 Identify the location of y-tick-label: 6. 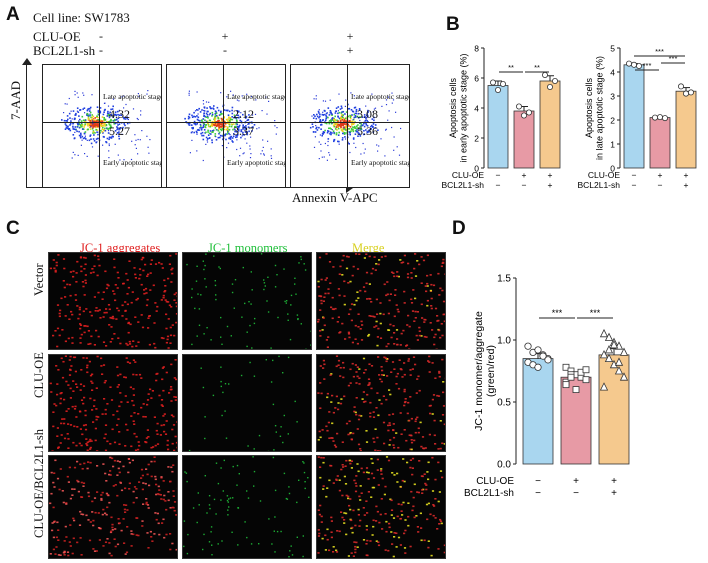
(476, 79).